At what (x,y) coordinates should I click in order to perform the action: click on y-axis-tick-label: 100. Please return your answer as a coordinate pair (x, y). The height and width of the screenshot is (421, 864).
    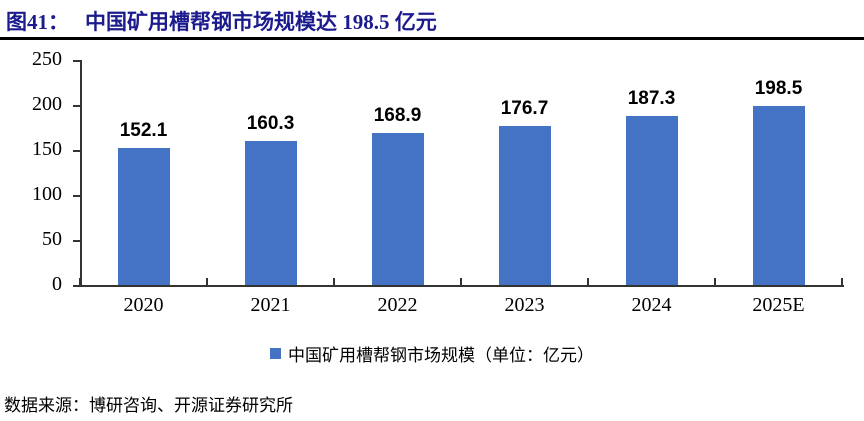
    Looking at the image, I should click on (47, 194).